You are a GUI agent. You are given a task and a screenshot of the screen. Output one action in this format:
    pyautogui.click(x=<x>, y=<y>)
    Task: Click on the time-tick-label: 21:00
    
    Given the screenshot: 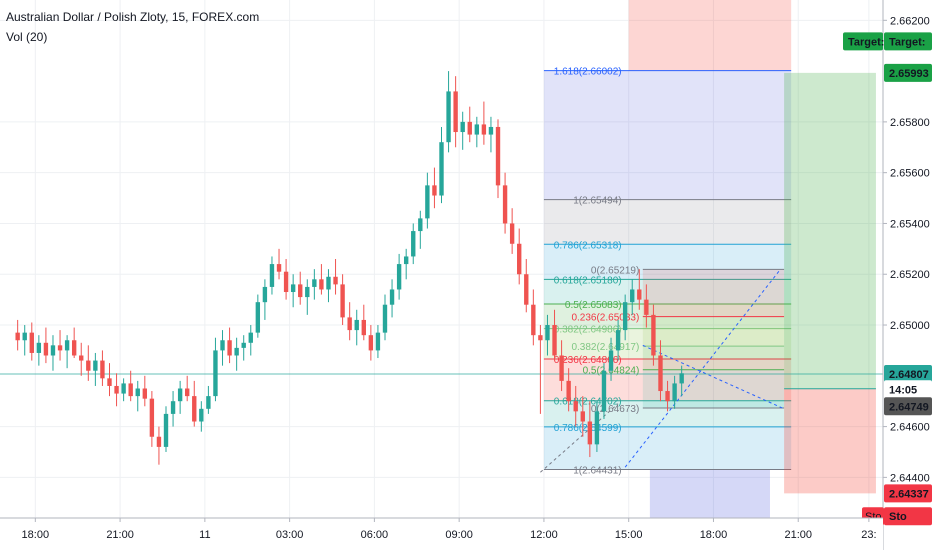 What is the action you would take?
    pyautogui.click(x=798, y=535)
    